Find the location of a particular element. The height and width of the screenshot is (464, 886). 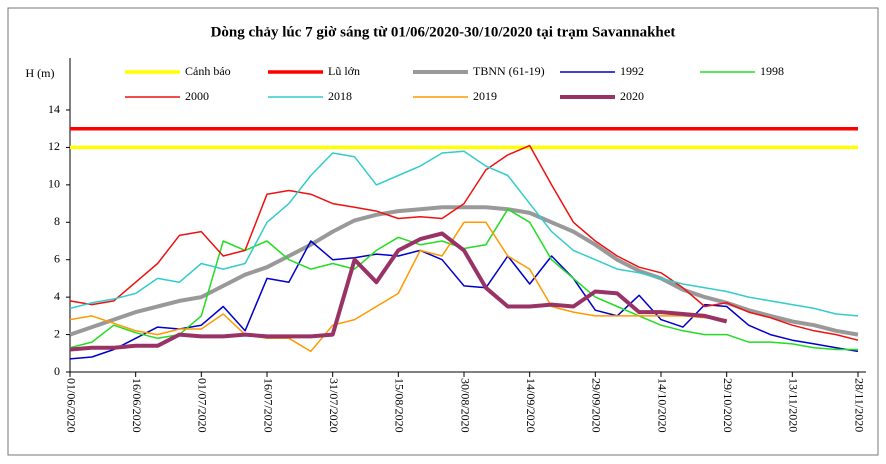

legend-label: Cảnh báo is located at coordinates (208, 71).